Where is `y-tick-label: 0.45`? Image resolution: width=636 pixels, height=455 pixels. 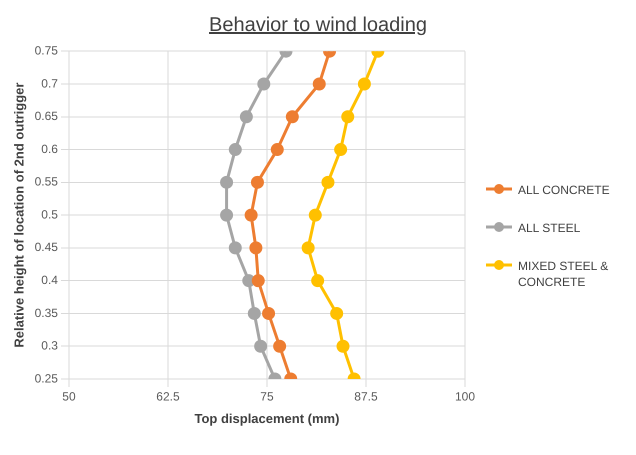
y-tick-label: 0.45 is located at coordinates (46, 247).